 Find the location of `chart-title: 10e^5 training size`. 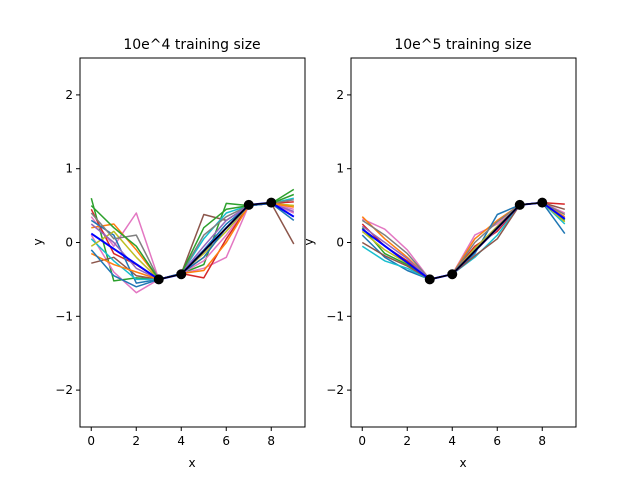

chart-title: 10e^5 training size is located at coordinates (462, 45).